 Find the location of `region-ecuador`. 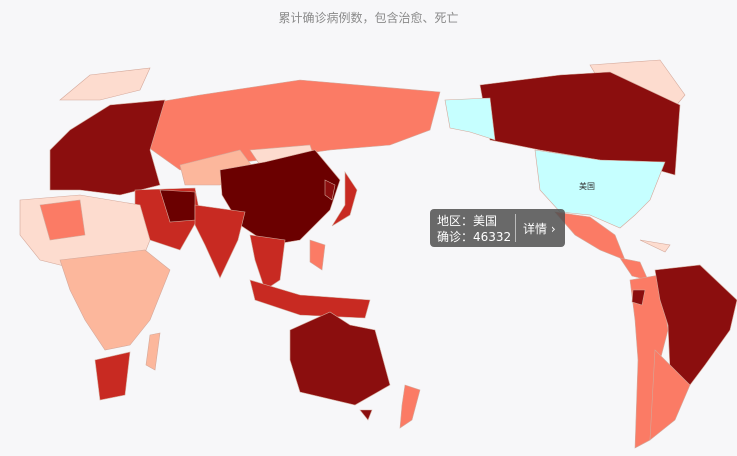

region-ecuador is located at coordinates (638, 297).